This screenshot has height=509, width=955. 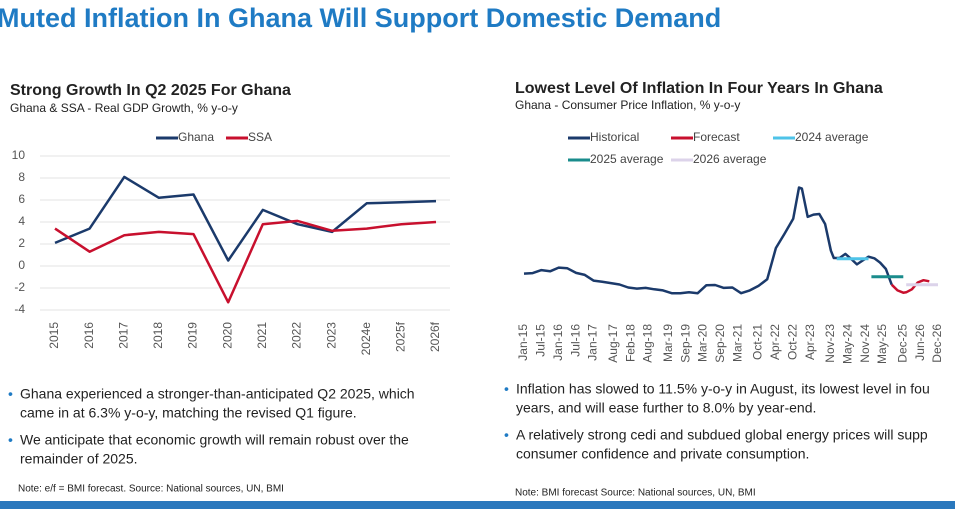 I want to click on x-tick-label: Aug-18, so click(x=648, y=343).